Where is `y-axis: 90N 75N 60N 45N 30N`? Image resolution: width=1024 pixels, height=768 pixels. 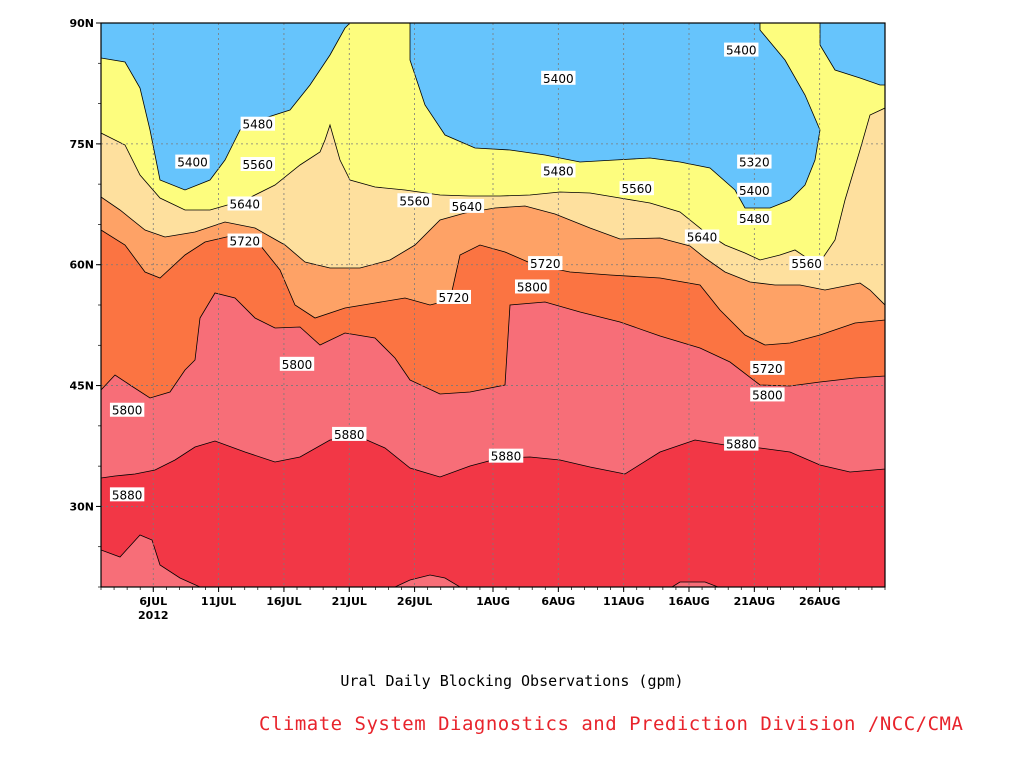
y-axis: 90N 75N 60N 45N 30N is located at coordinates (85, 302).